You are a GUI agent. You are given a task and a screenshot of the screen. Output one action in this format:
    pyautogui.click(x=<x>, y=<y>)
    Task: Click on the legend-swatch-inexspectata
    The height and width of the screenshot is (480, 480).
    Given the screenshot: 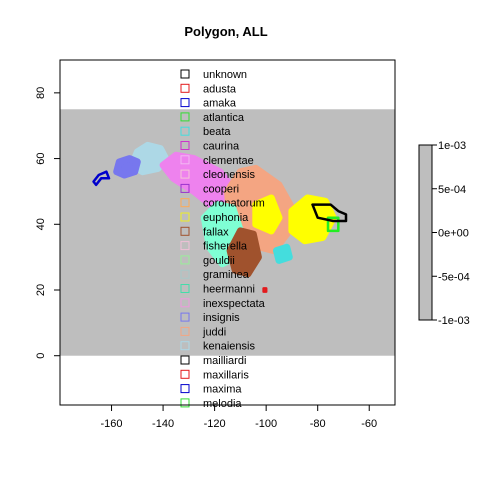 What is the action you would take?
    pyautogui.click(x=185, y=303)
    